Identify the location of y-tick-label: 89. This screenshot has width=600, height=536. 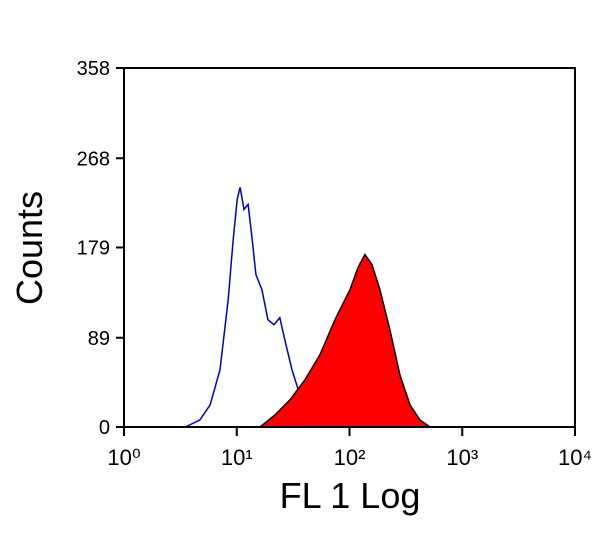
(99, 339).